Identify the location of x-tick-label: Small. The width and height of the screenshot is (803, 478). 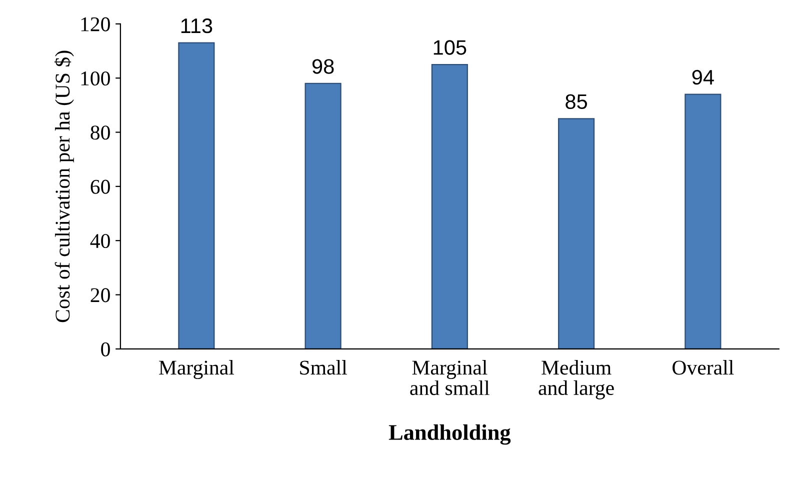
(323, 367).